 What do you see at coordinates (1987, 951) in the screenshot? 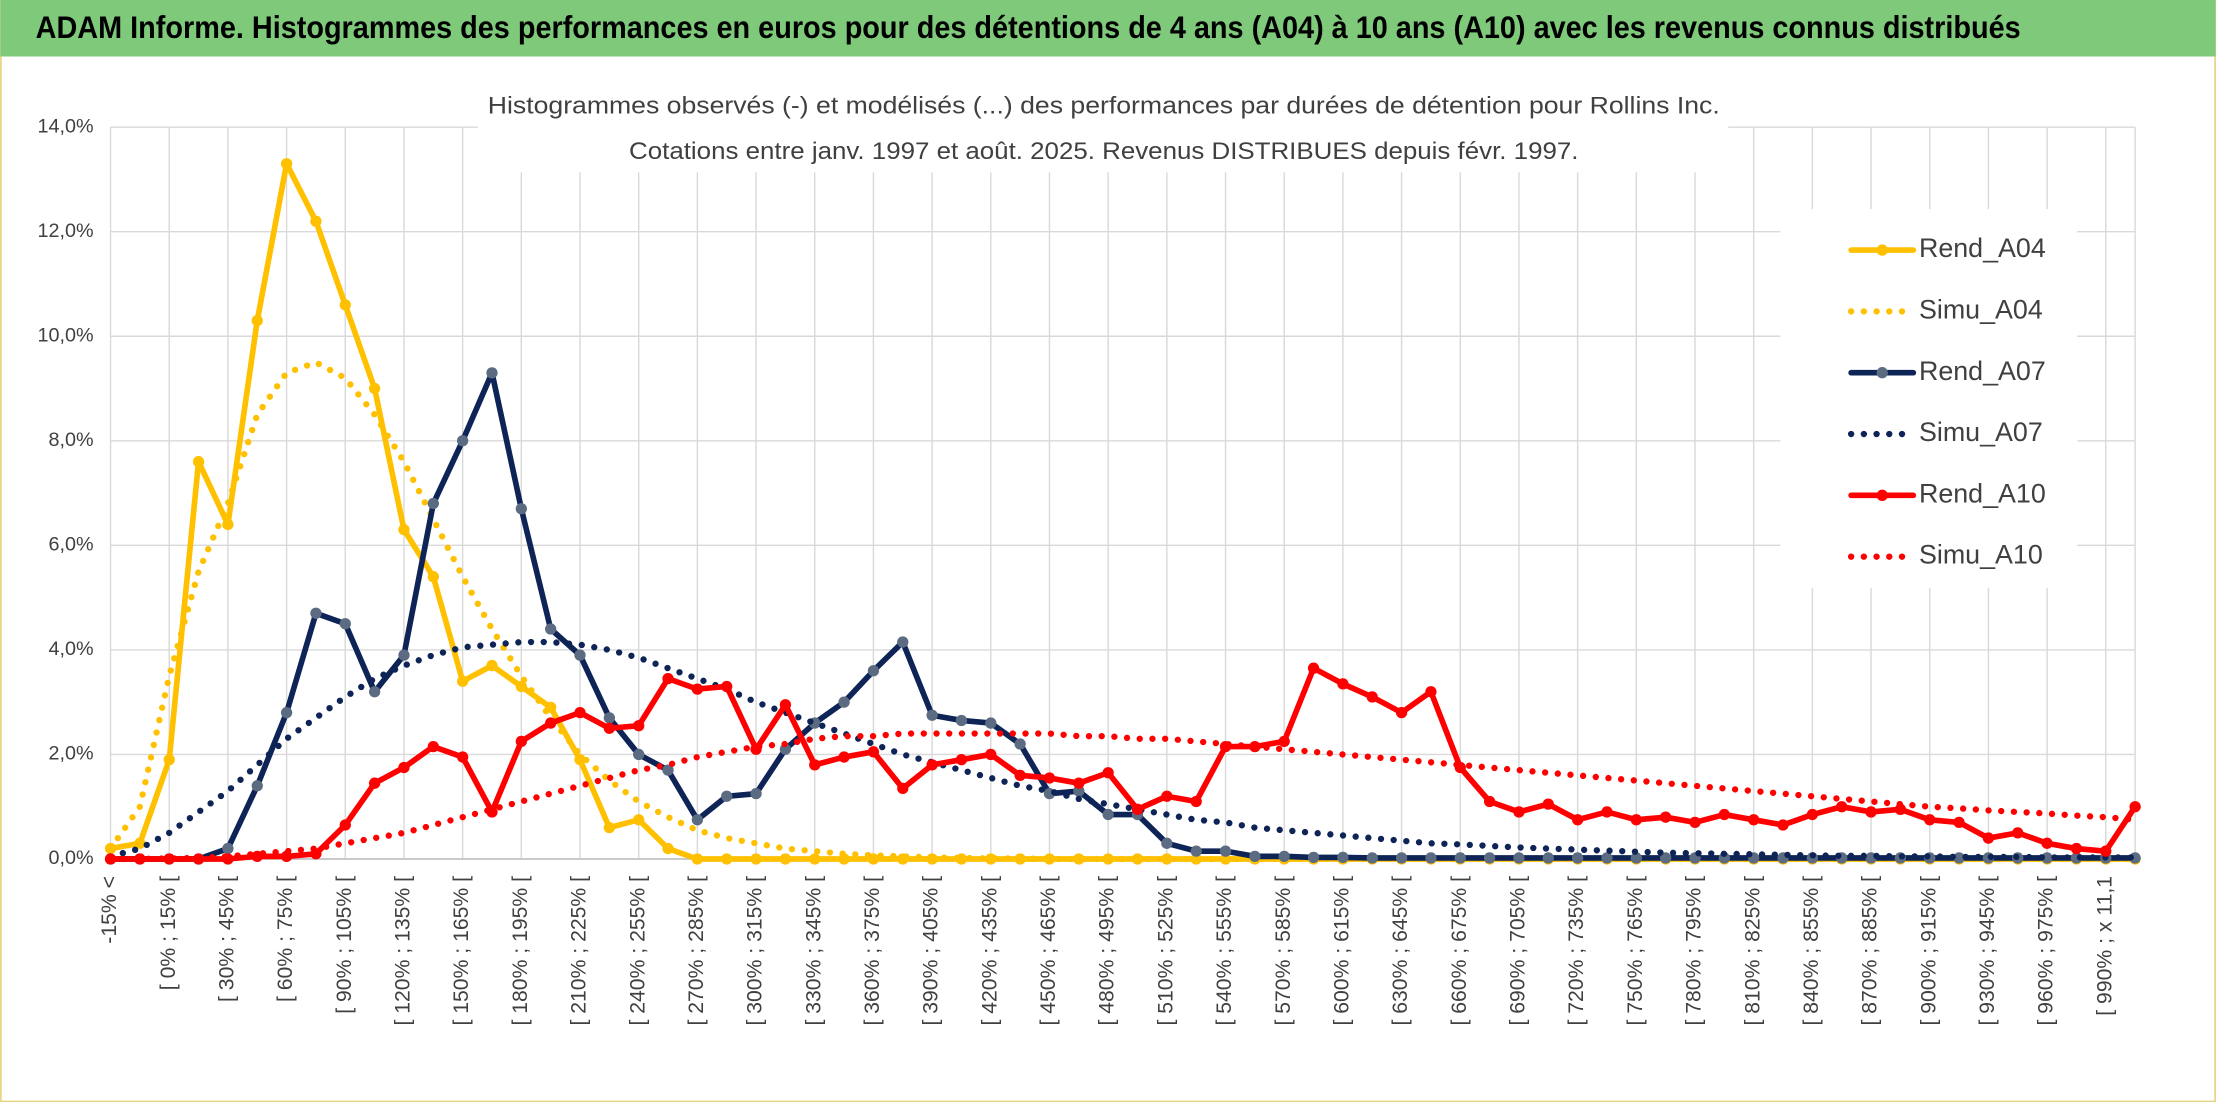
I see `x-tick-label: [ 930% ; 945% [` at bounding box center [1987, 951].